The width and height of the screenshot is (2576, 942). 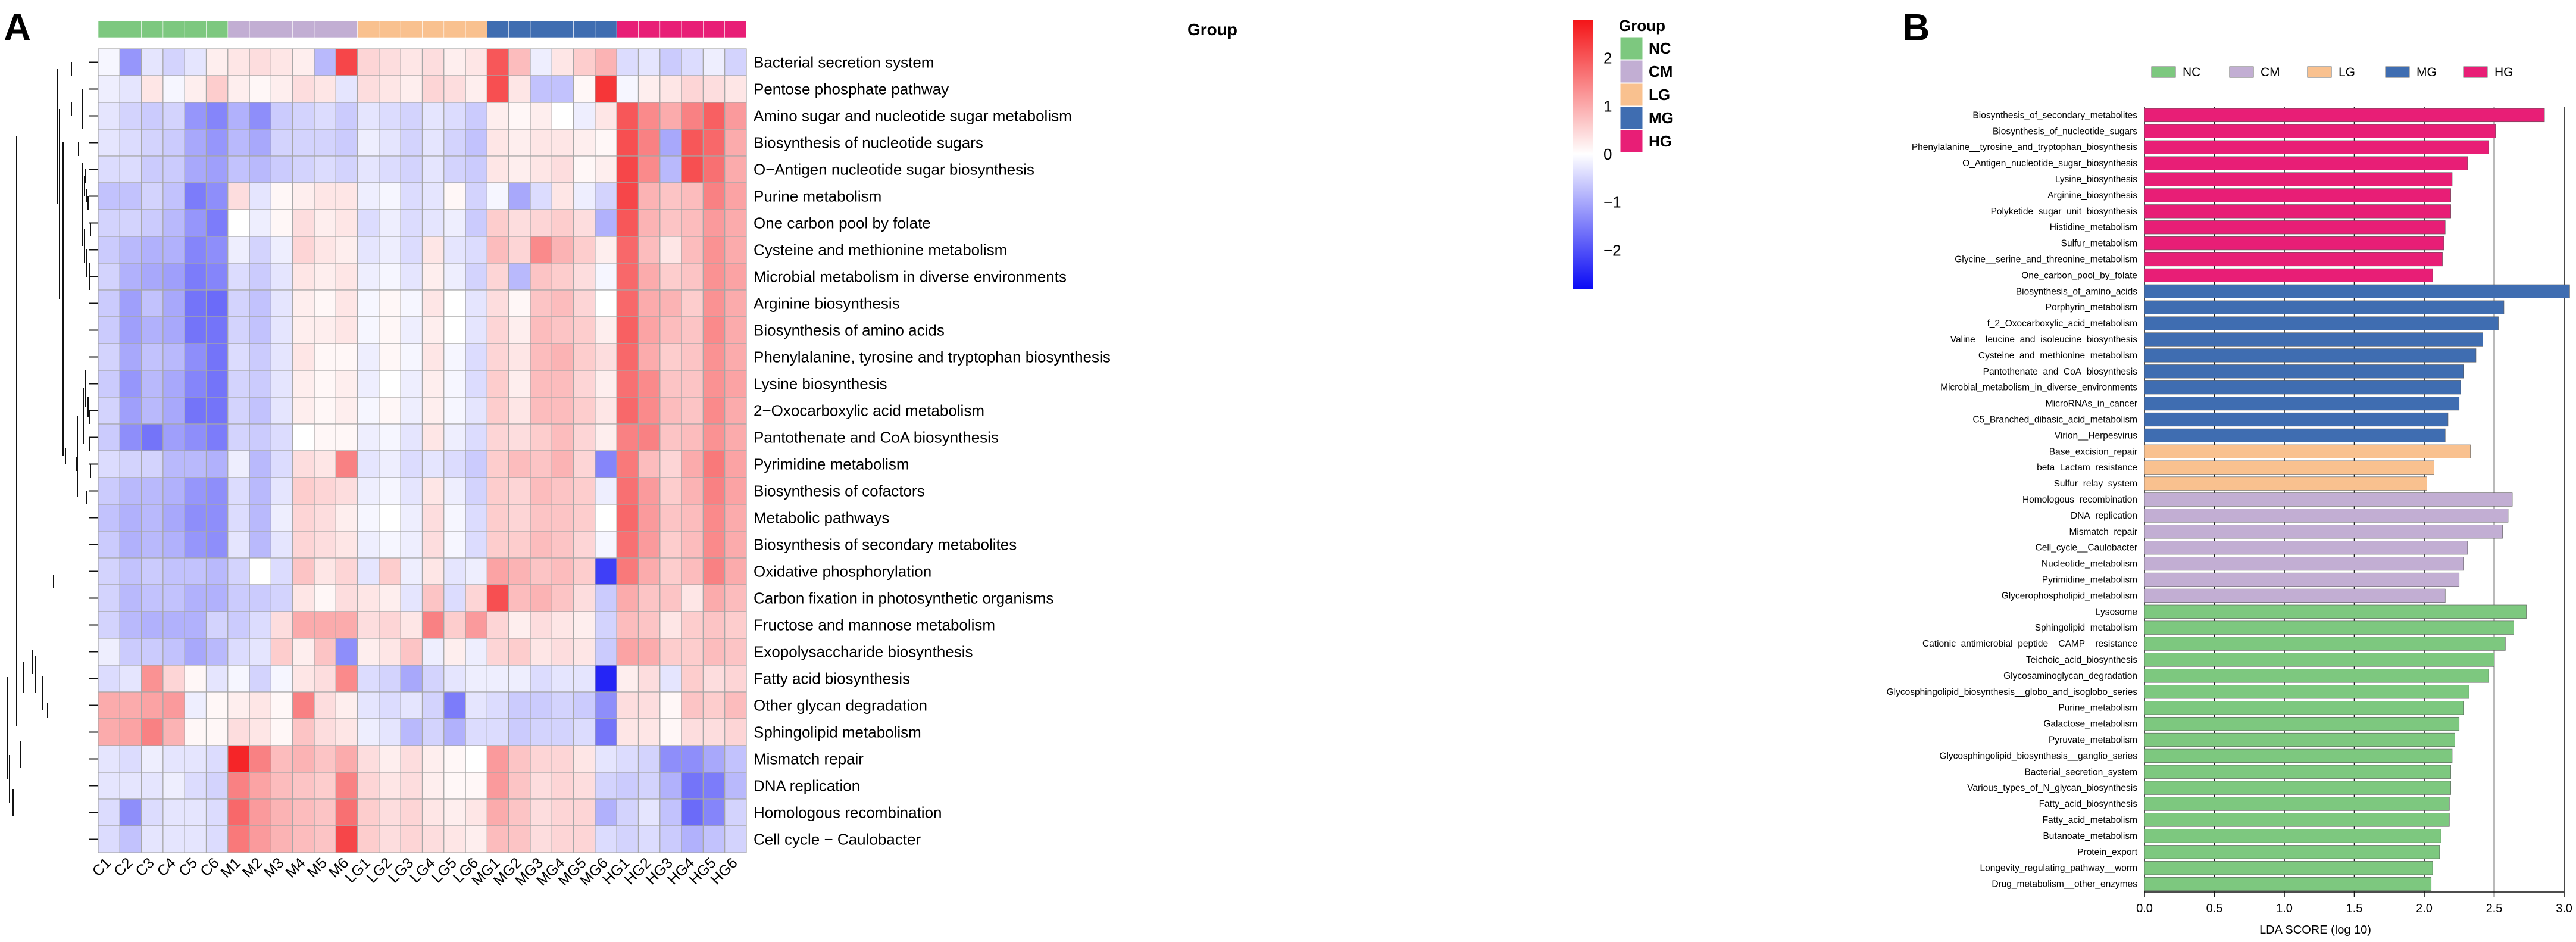 I want to click on lda-bar-label: Drug_metabolism__other_enzymes, so click(x=2064, y=885).